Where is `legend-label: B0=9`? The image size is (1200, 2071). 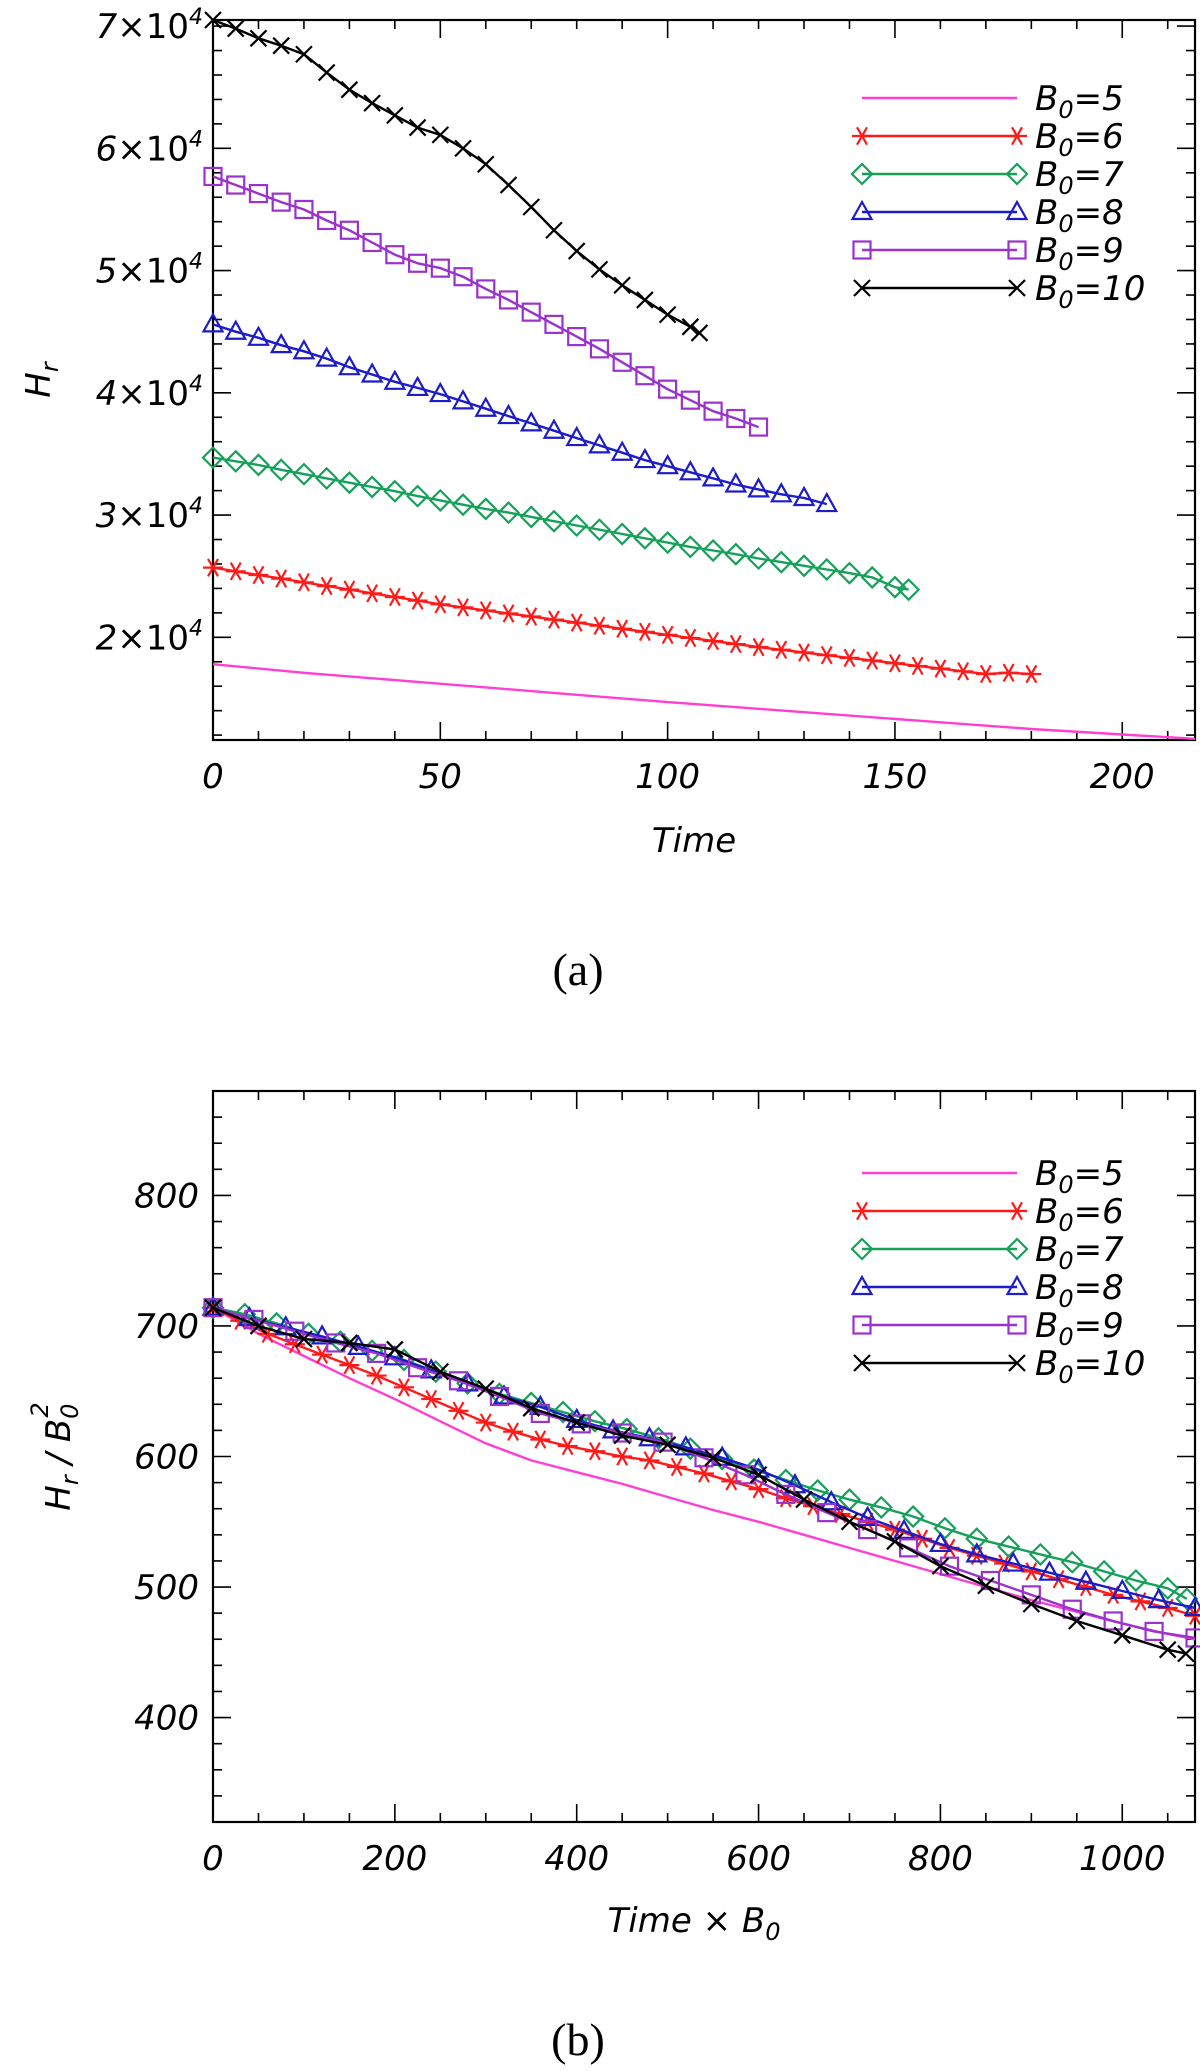 legend-label: B0=9 is located at coordinates (1079, 1328).